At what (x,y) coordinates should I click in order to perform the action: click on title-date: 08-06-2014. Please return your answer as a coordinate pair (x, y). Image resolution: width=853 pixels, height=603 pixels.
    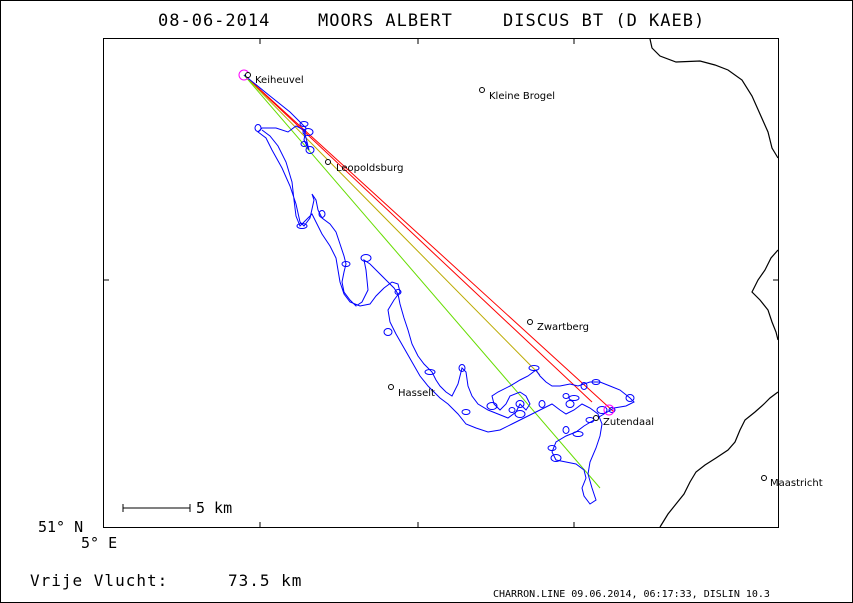
    Looking at the image, I should click on (214, 21).